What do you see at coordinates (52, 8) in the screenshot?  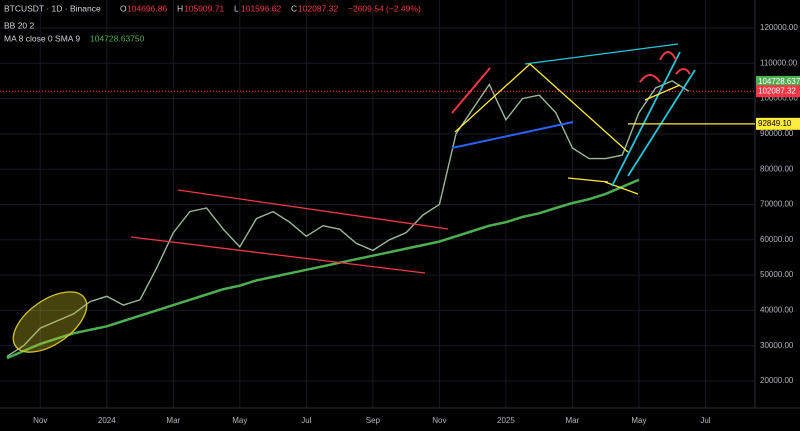 I see `symbol: BTCUSDT · 1D · Binance` at bounding box center [52, 8].